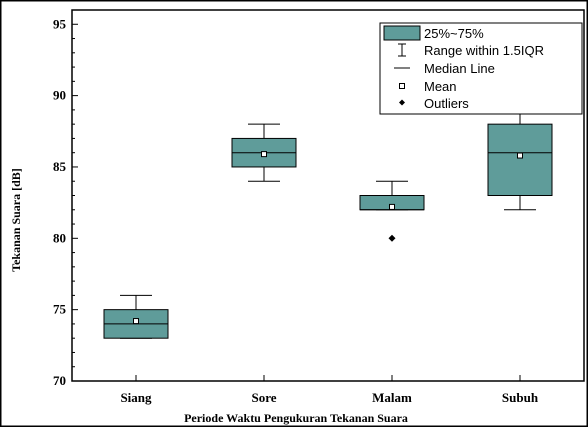  What do you see at coordinates (296, 418) in the screenshot?
I see `x-axis-label: Periode Waktu Pengukuran Tekanan Suara` at bounding box center [296, 418].